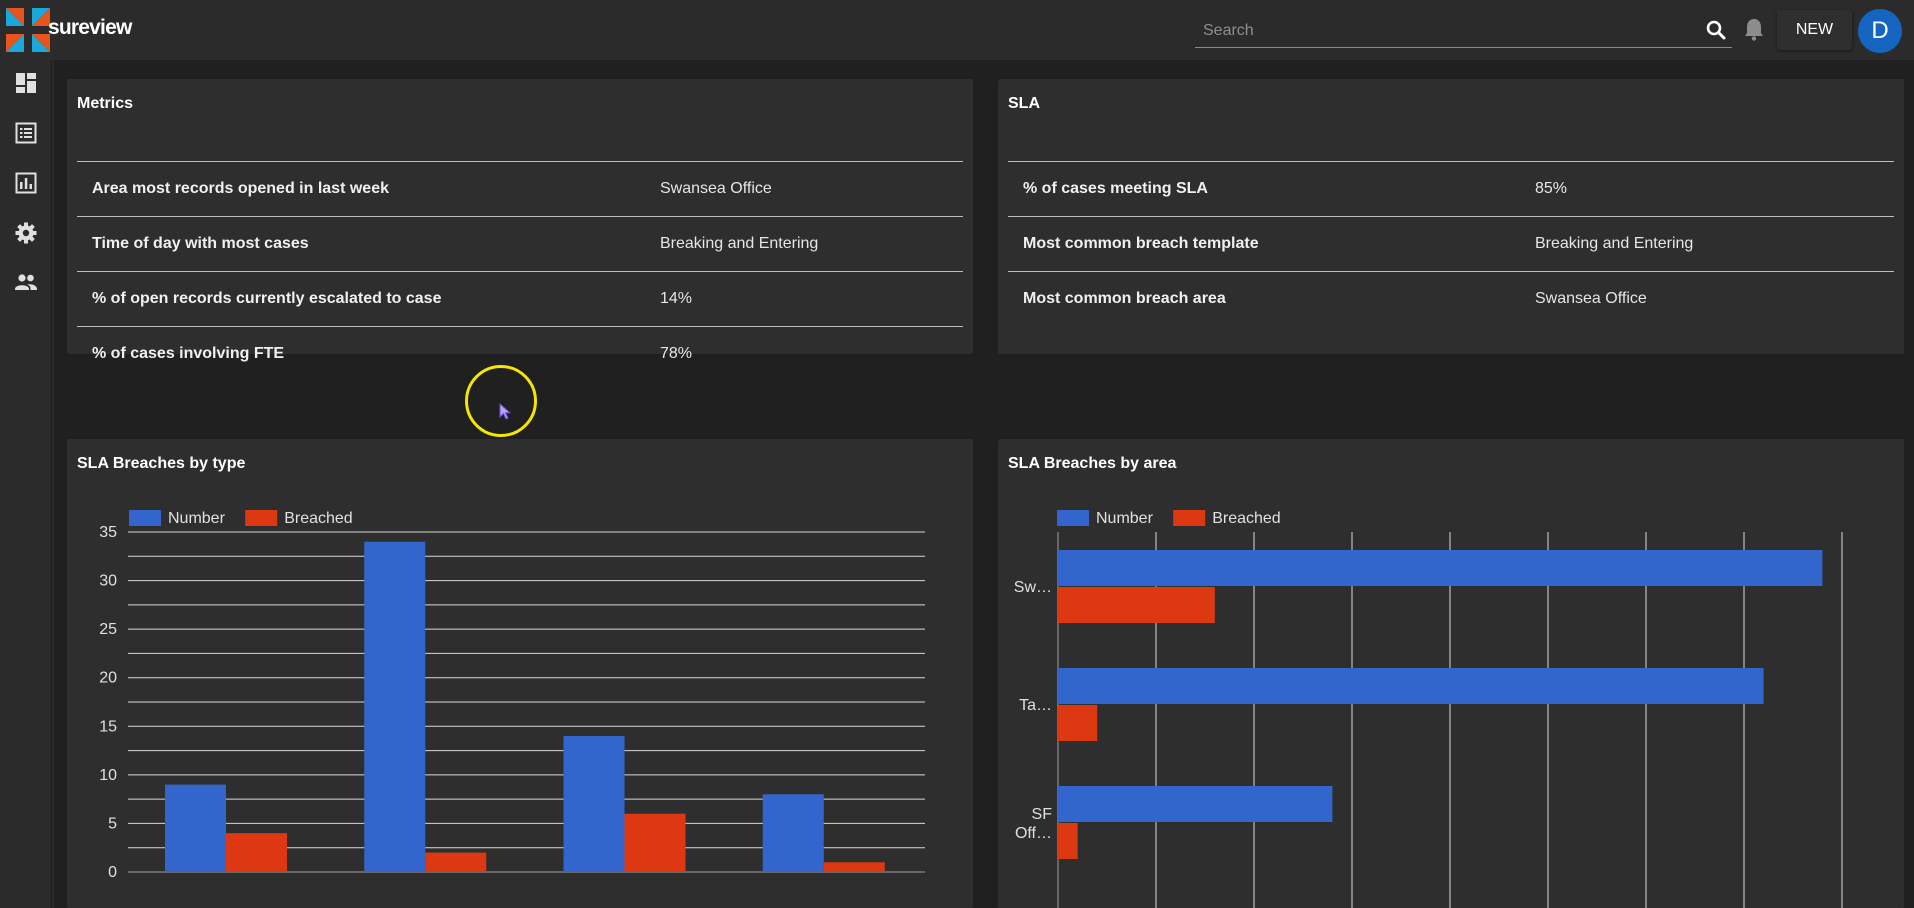  Describe the element at coordinates (108, 775) in the screenshot. I see `y-tick-label: 10` at that location.